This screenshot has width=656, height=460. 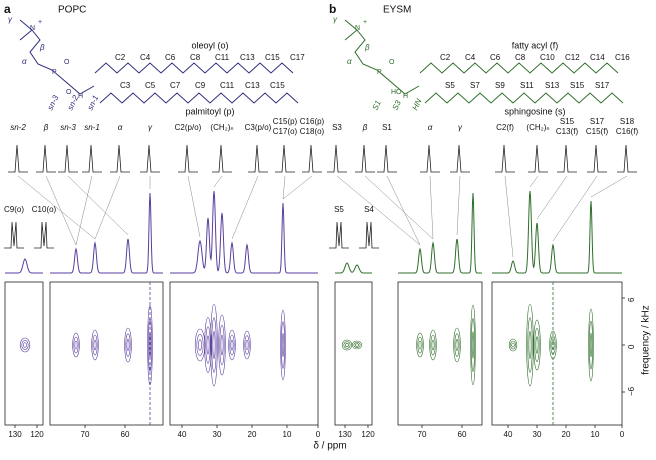 What do you see at coordinates (258, 127) in the screenshot?
I see `peak-label: C3(p/o)` at bounding box center [258, 127].